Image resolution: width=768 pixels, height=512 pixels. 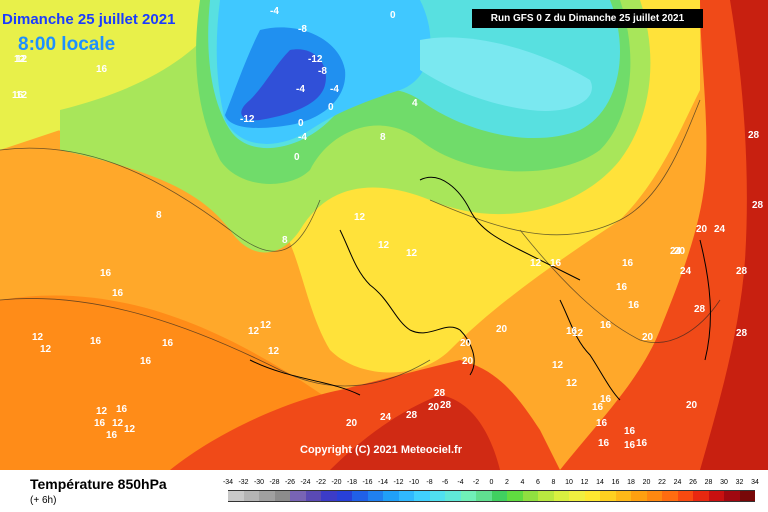 What do you see at coordinates (89, 19) in the screenshot?
I see `forecast-date: Dimanche 25 juillet 2021` at bounding box center [89, 19].